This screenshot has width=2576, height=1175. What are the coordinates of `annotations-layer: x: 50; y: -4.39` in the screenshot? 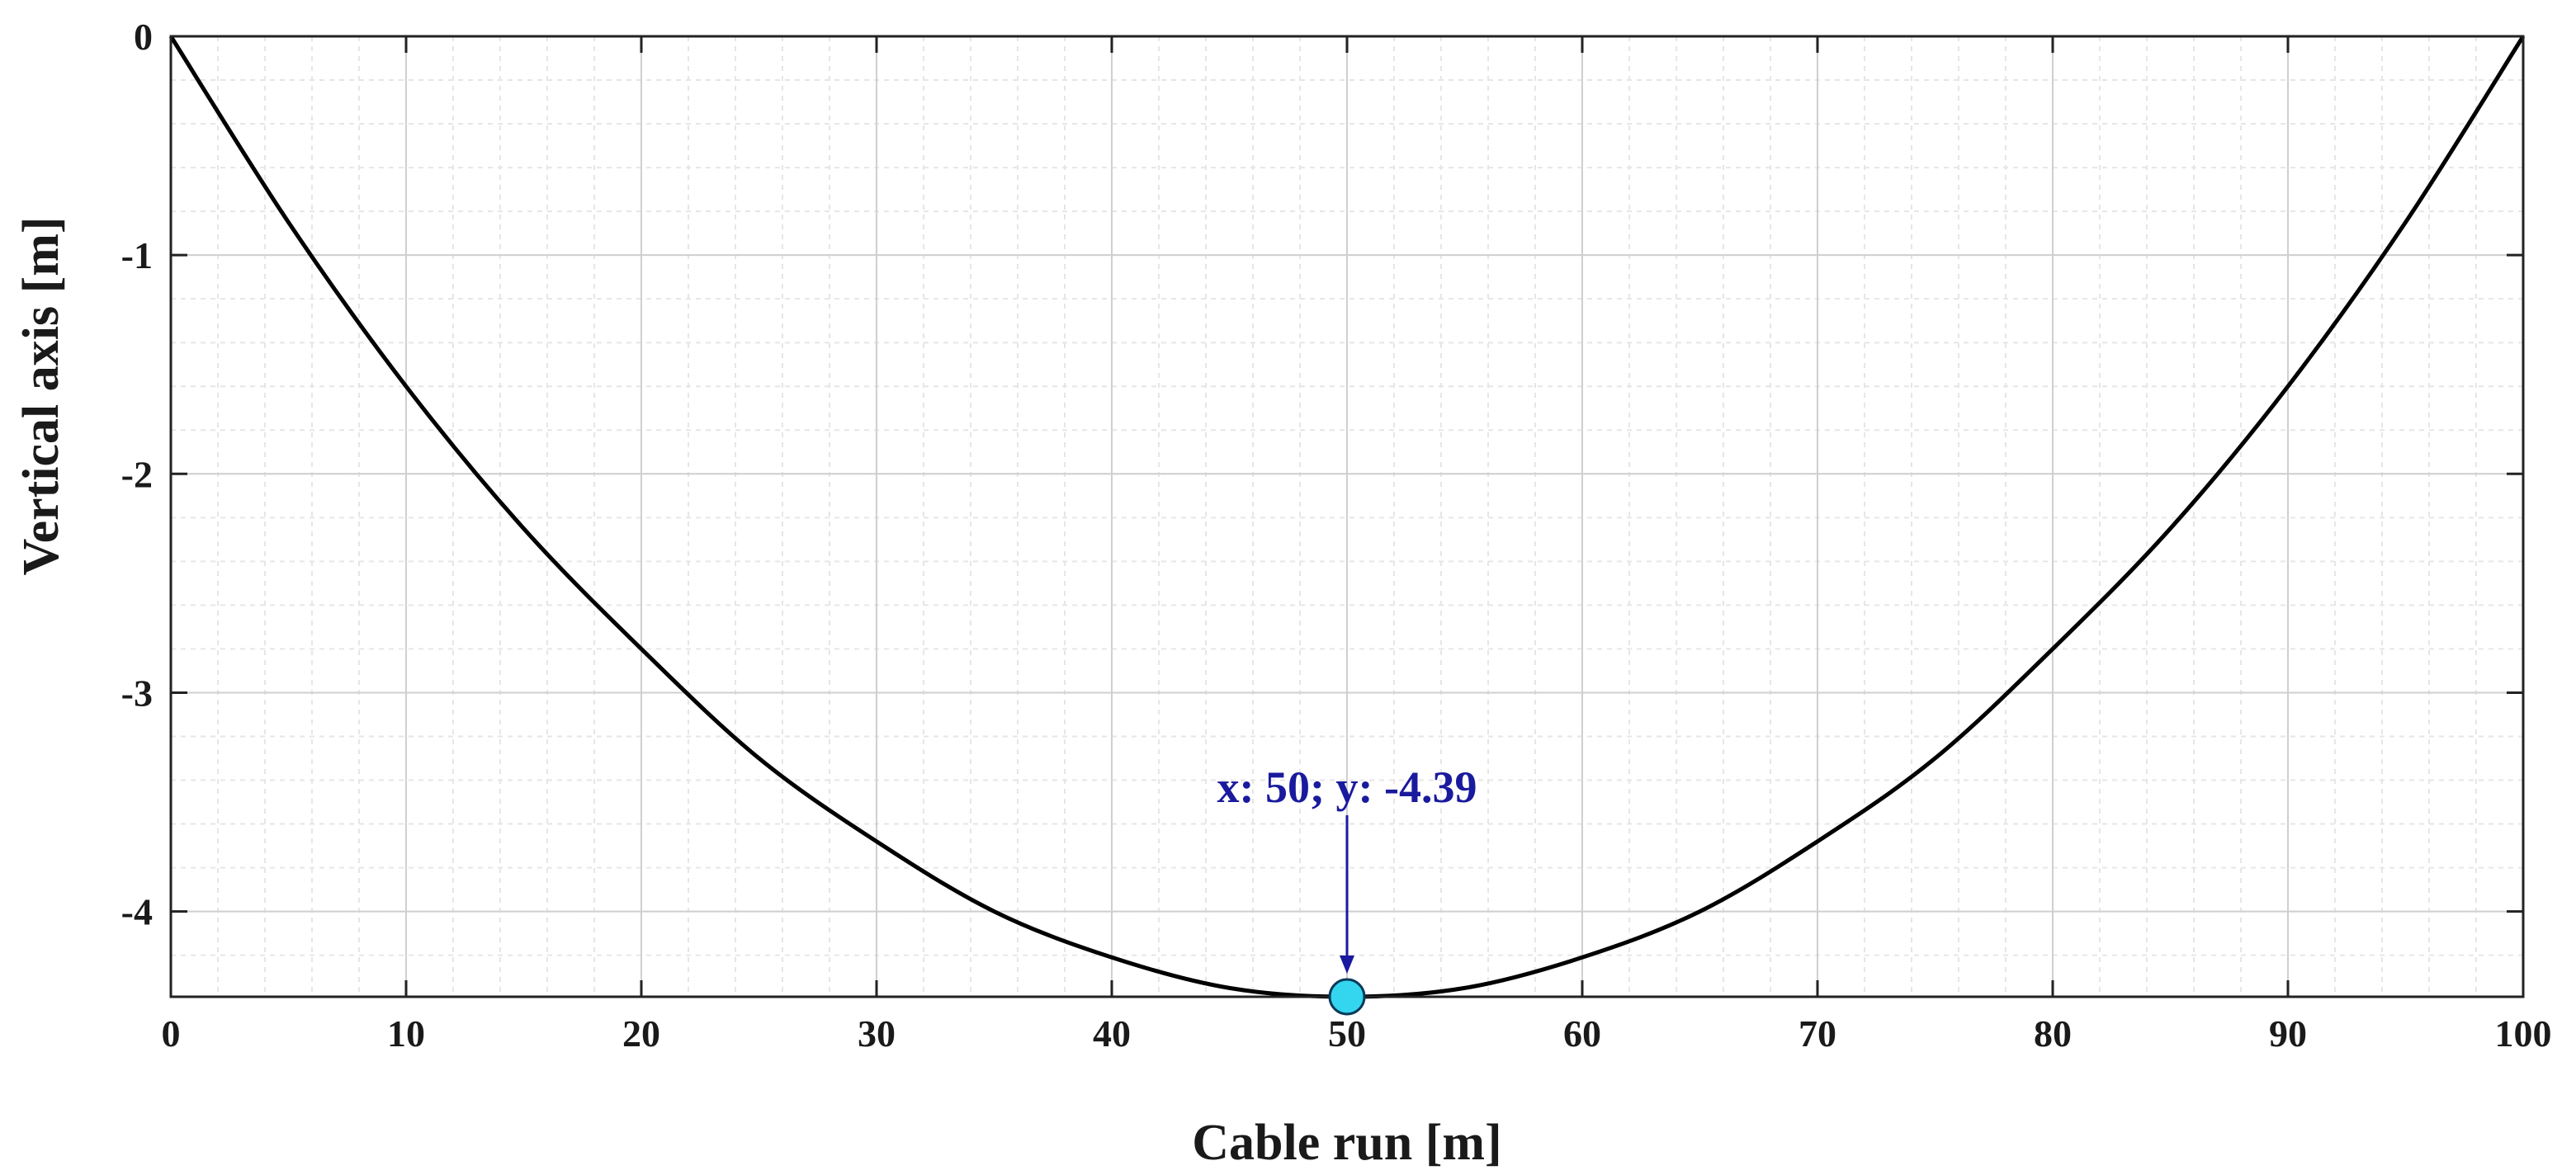 It's located at (1347, 889).